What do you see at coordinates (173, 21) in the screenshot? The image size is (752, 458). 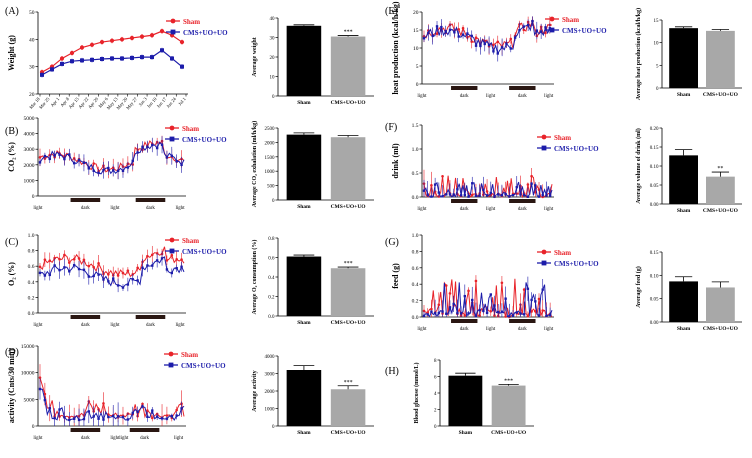 I see `legend-marker-sham` at bounding box center [173, 21].